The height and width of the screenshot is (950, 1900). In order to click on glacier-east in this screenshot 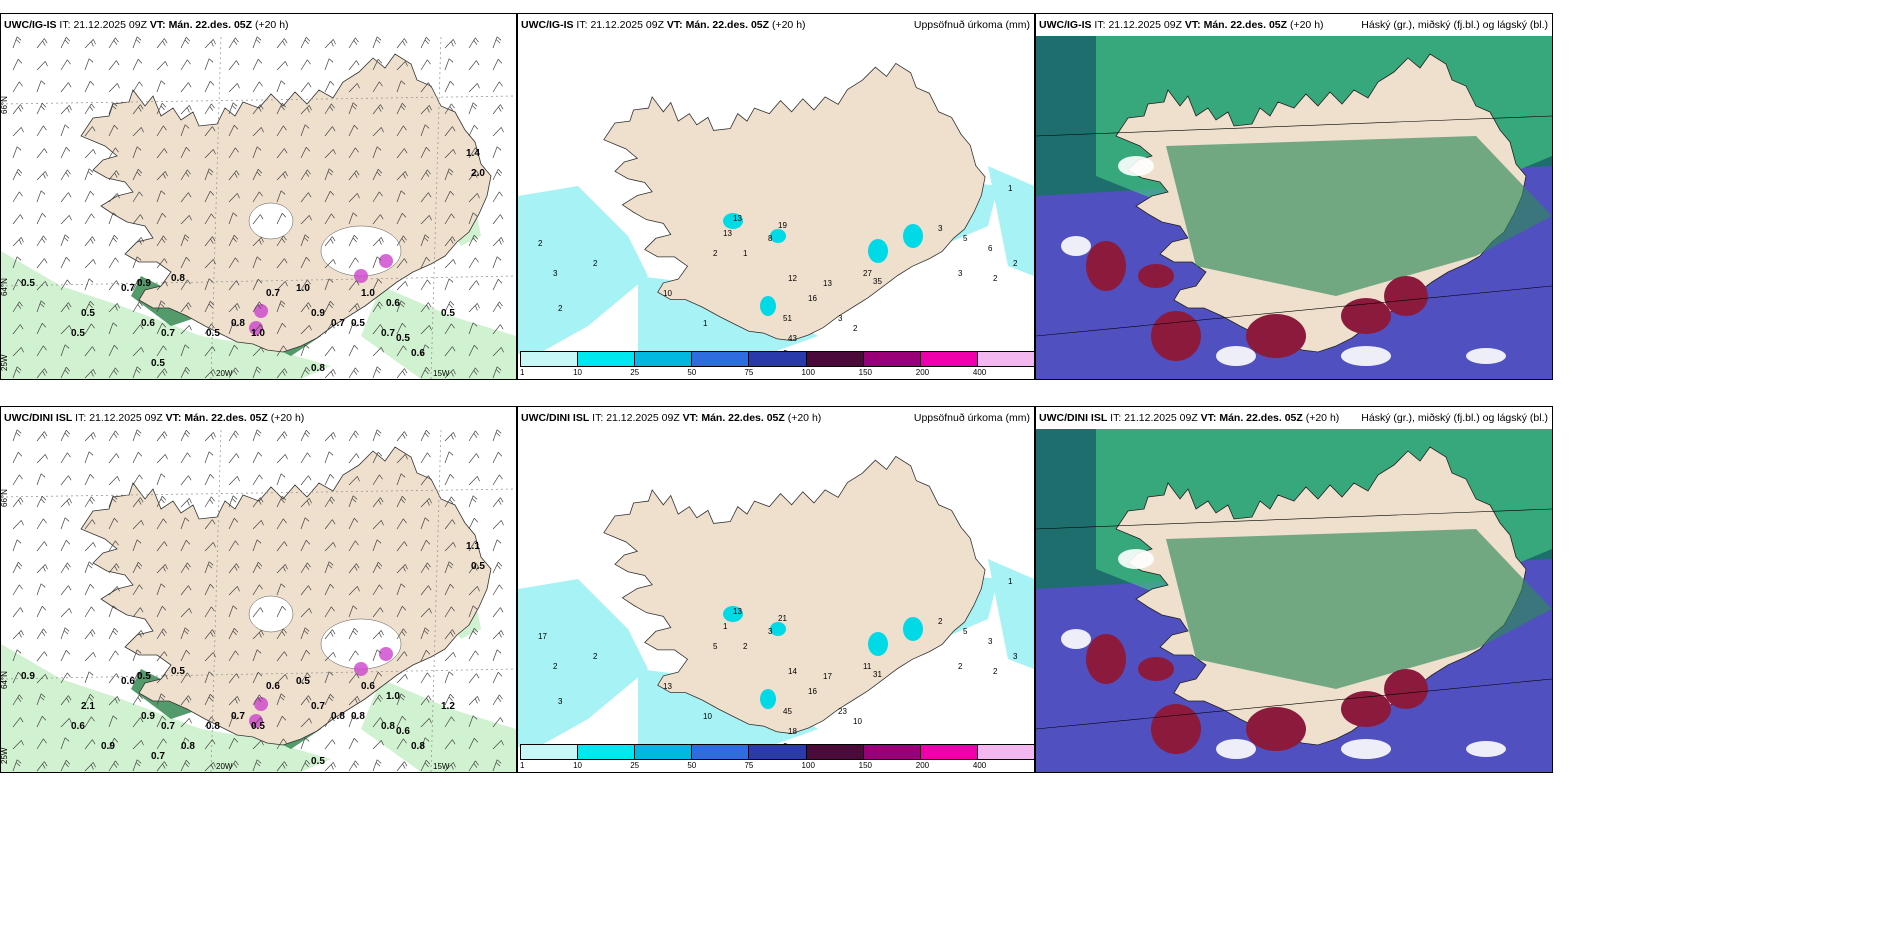, I will do `click(361, 644)`.